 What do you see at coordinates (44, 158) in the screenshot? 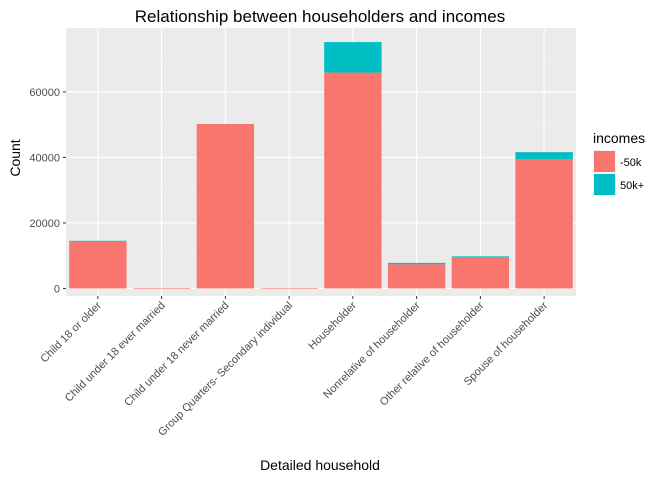
I see `y-tick-label: 40000` at bounding box center [44, 158].